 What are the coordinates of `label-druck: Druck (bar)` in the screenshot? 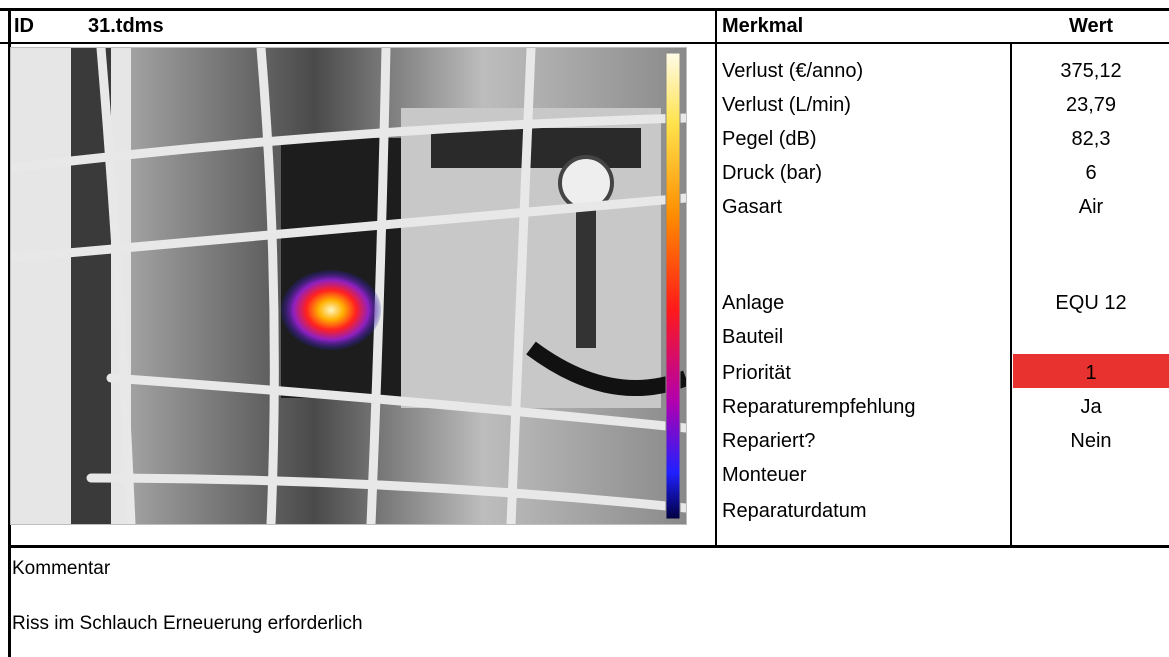 It's located at (772, 173).